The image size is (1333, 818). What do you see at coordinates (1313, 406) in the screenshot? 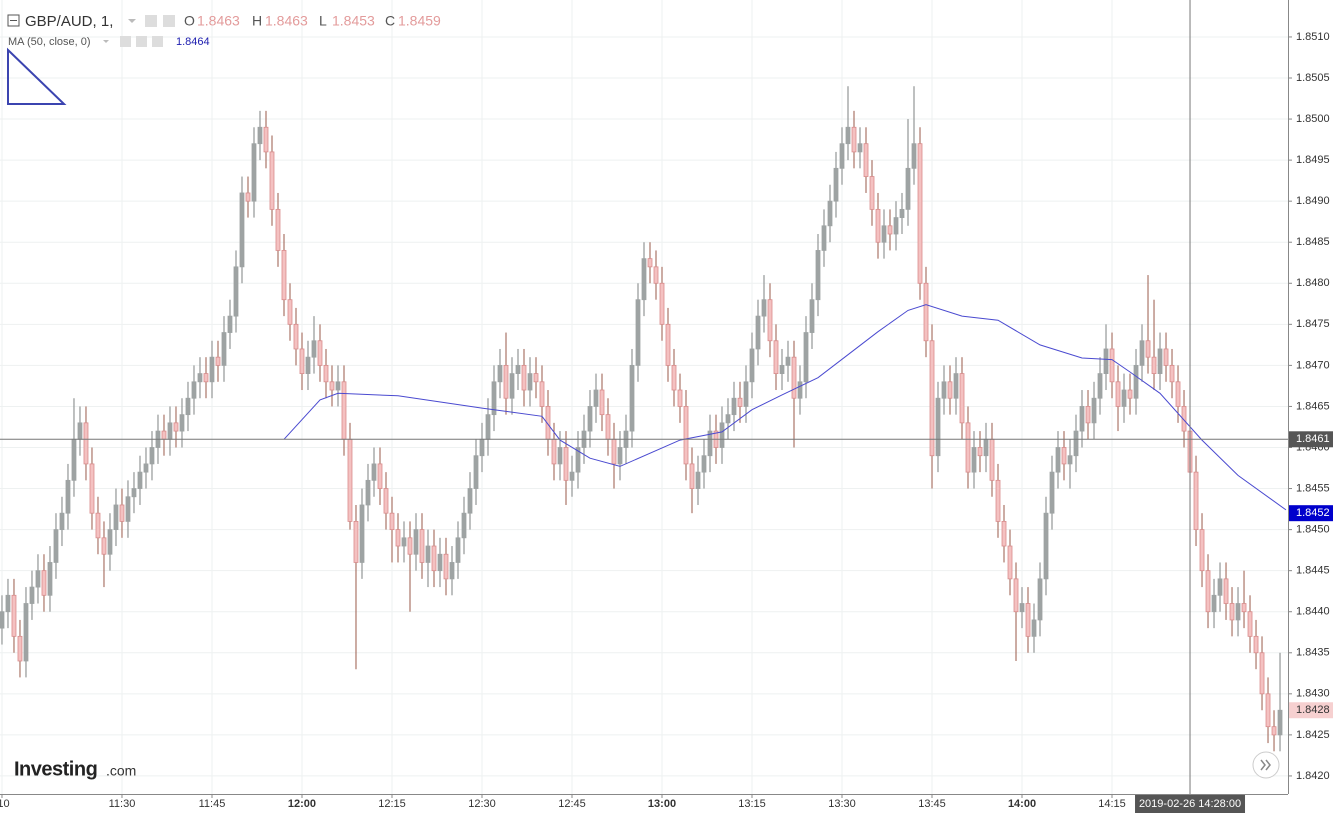
I see `y-tick-label: 1.8465` at bounding box center [1313, 406].